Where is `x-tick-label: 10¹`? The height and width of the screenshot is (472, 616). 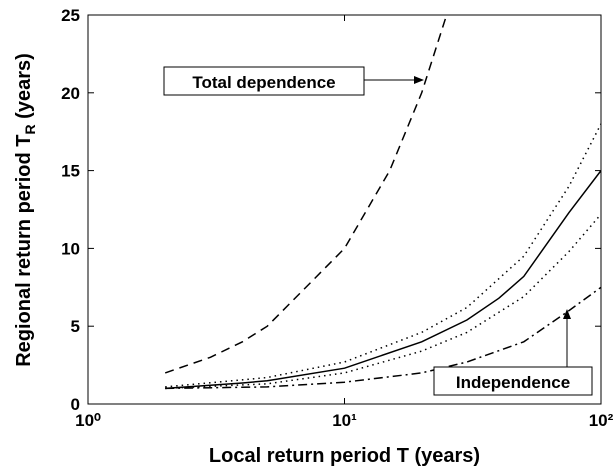
x-tick-label: 10¹ is located at coordinates (344, 420).